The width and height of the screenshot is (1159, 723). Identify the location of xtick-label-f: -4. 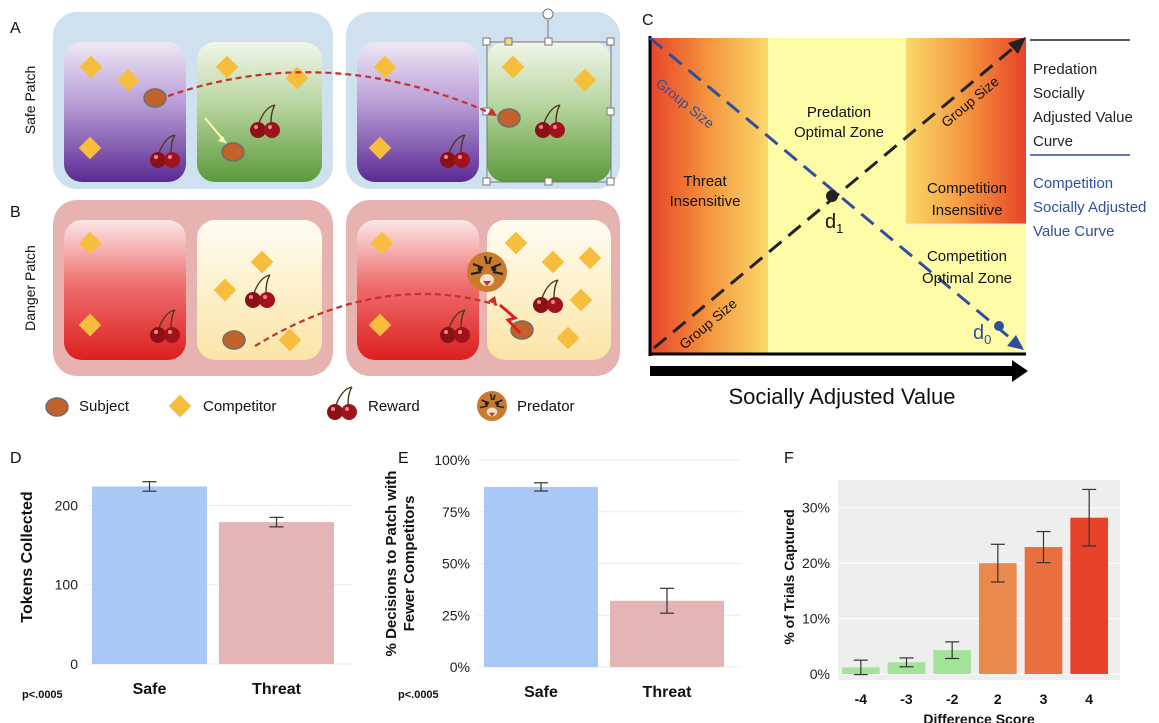
(861, 699).